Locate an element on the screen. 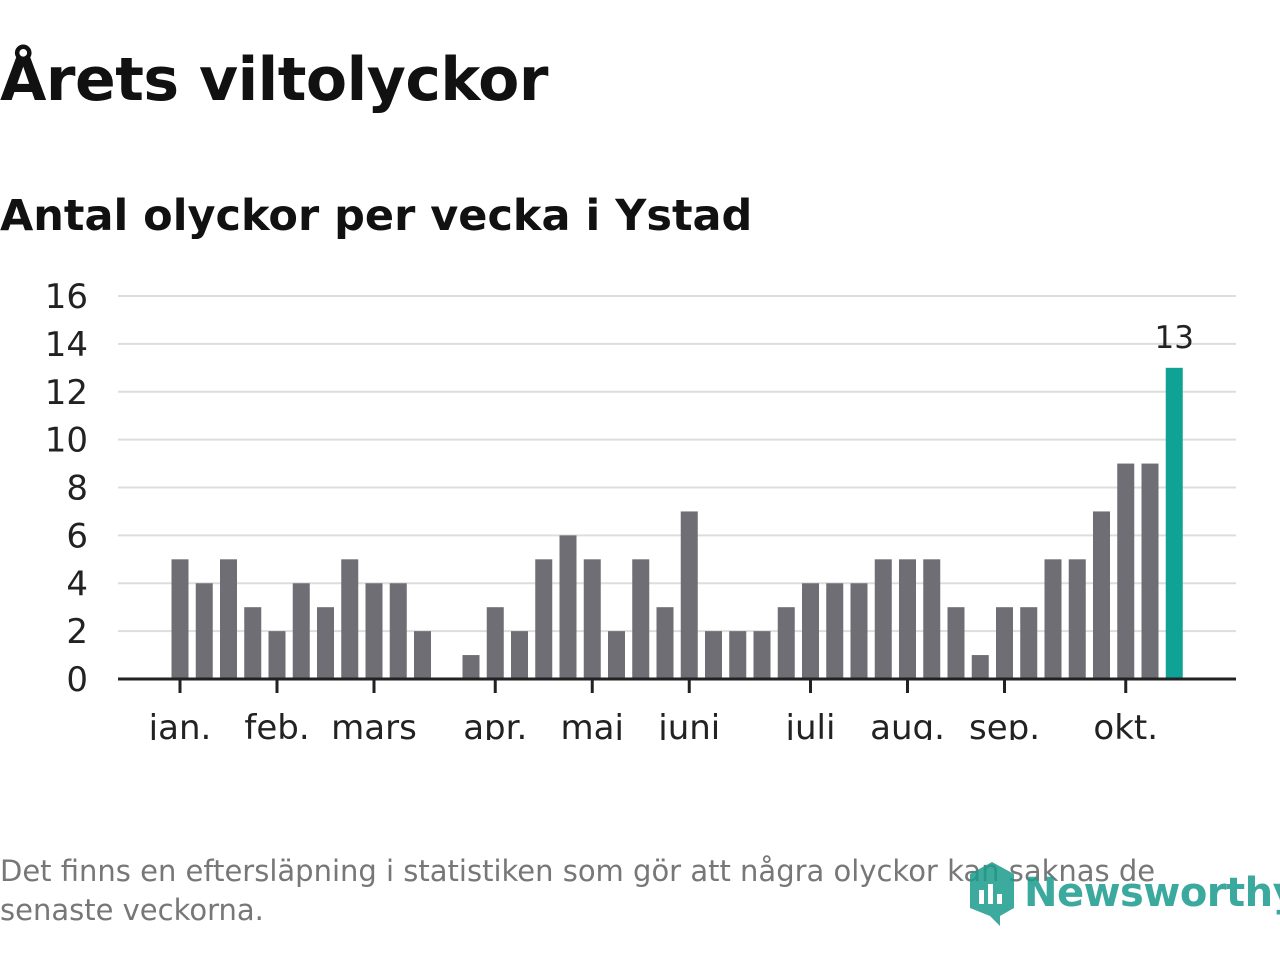  x-tick-label: jan. is located at coordinates (180, 724).